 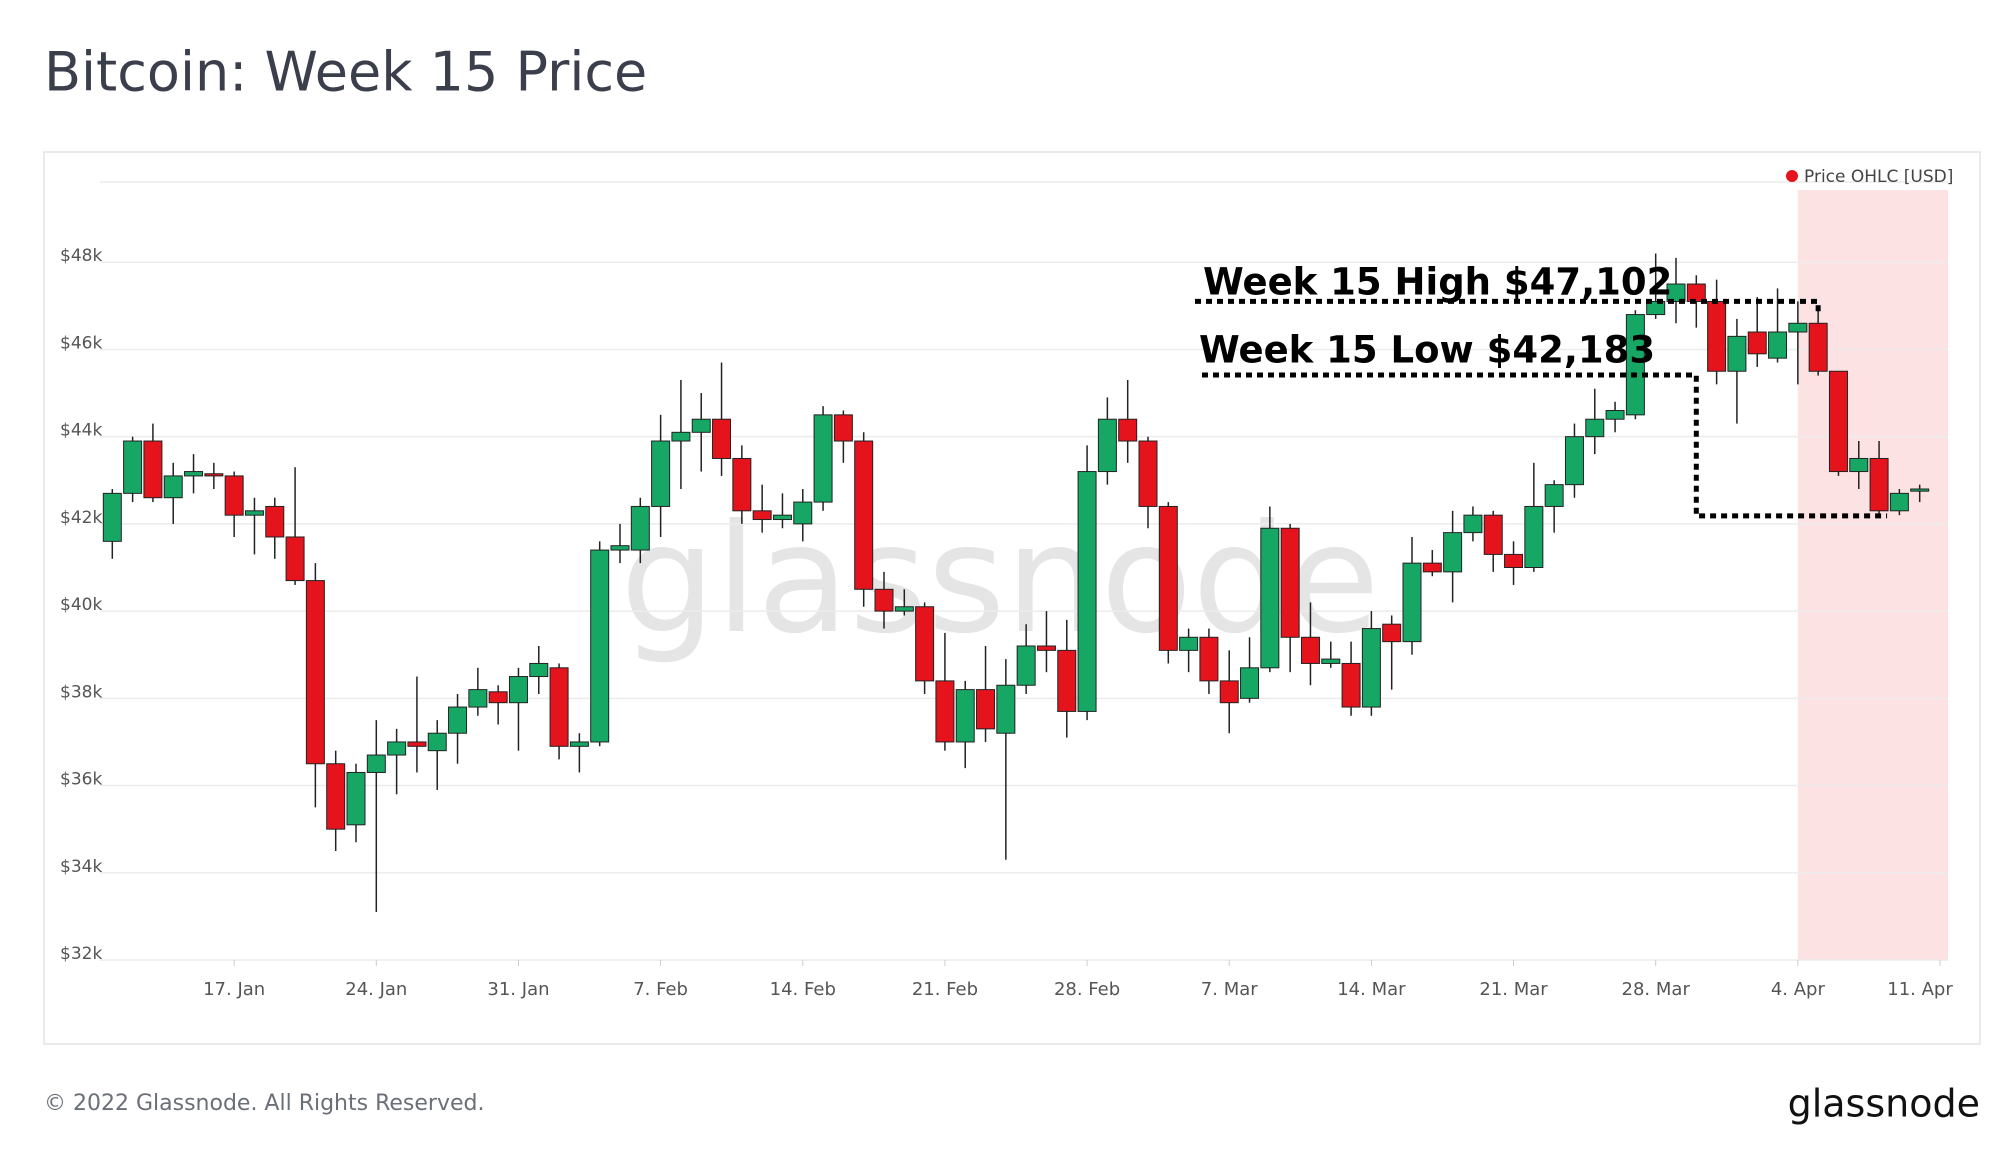 I want to click on y-tick-label: $32k, so click(x=81, y=954).